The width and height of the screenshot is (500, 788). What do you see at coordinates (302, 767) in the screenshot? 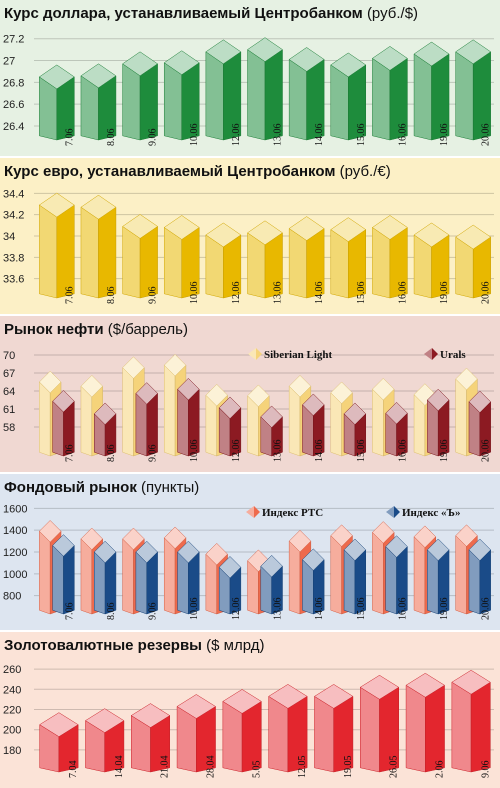
I see `x-tick-label: 12.05` at bounding box center [302, 767].